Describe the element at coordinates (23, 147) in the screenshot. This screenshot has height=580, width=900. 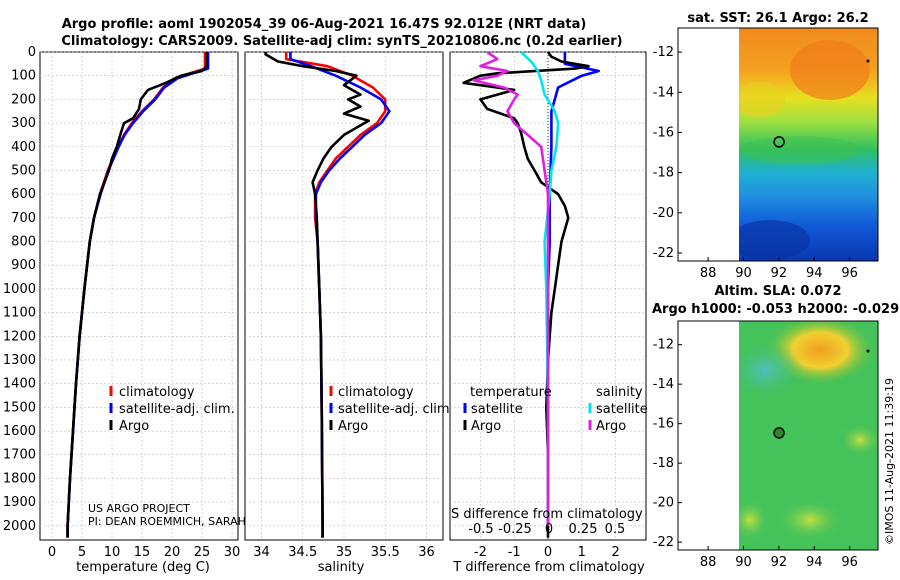
I see `y-tick-label: 400` at that location.